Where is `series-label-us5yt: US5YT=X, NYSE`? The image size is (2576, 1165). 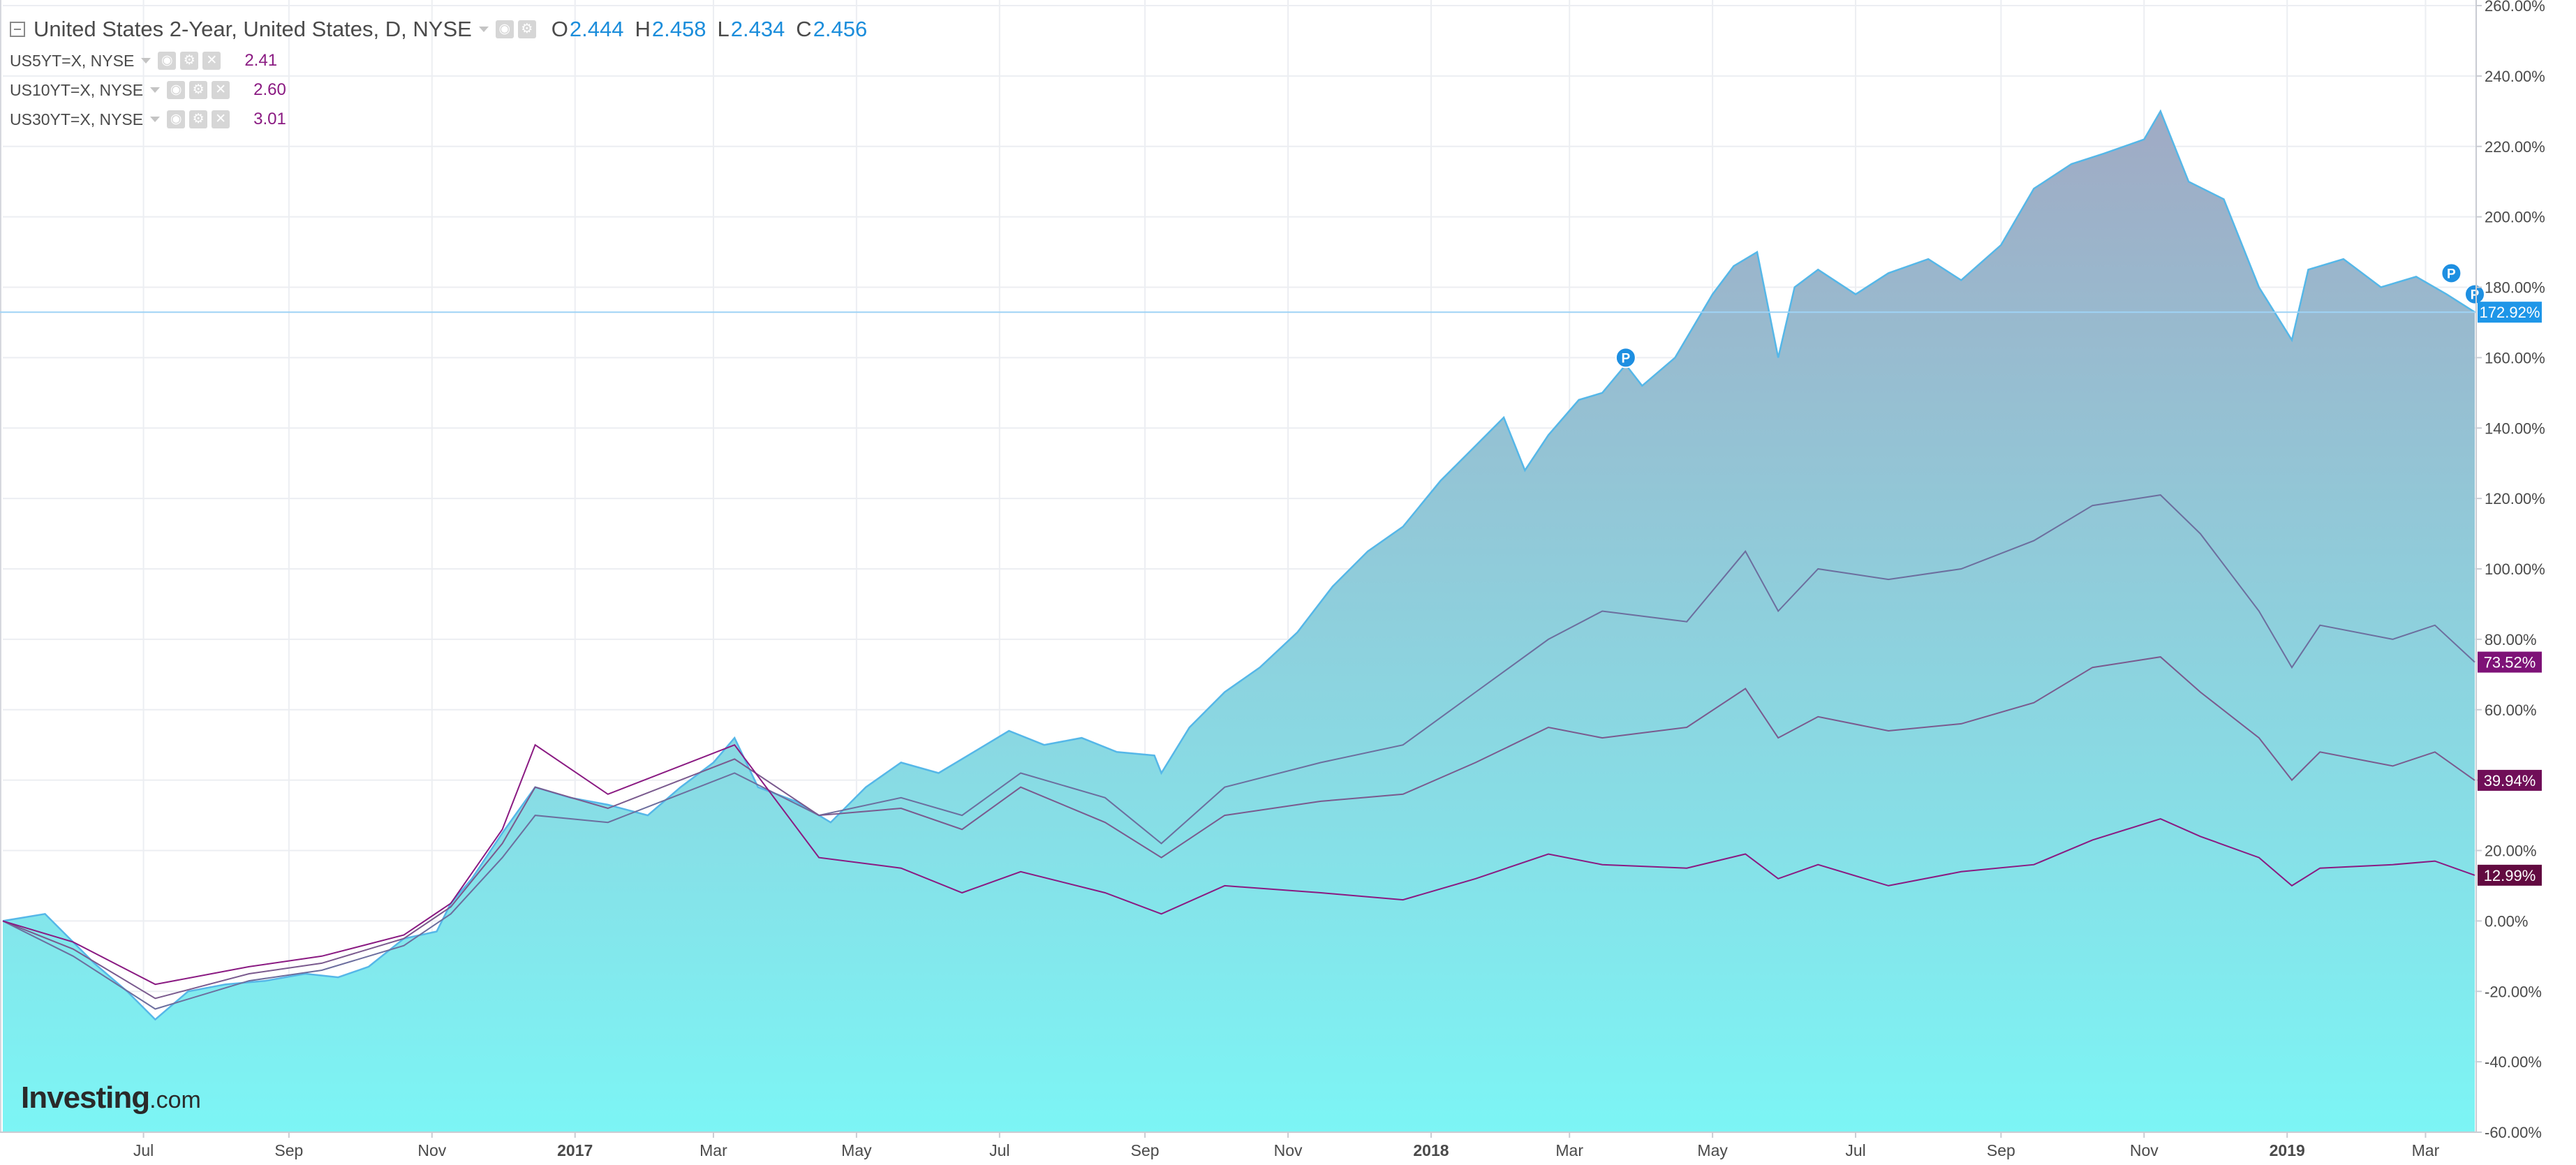
series-label-us5yt: US5YT=X, NYSE is located at coordinates (72, 60).